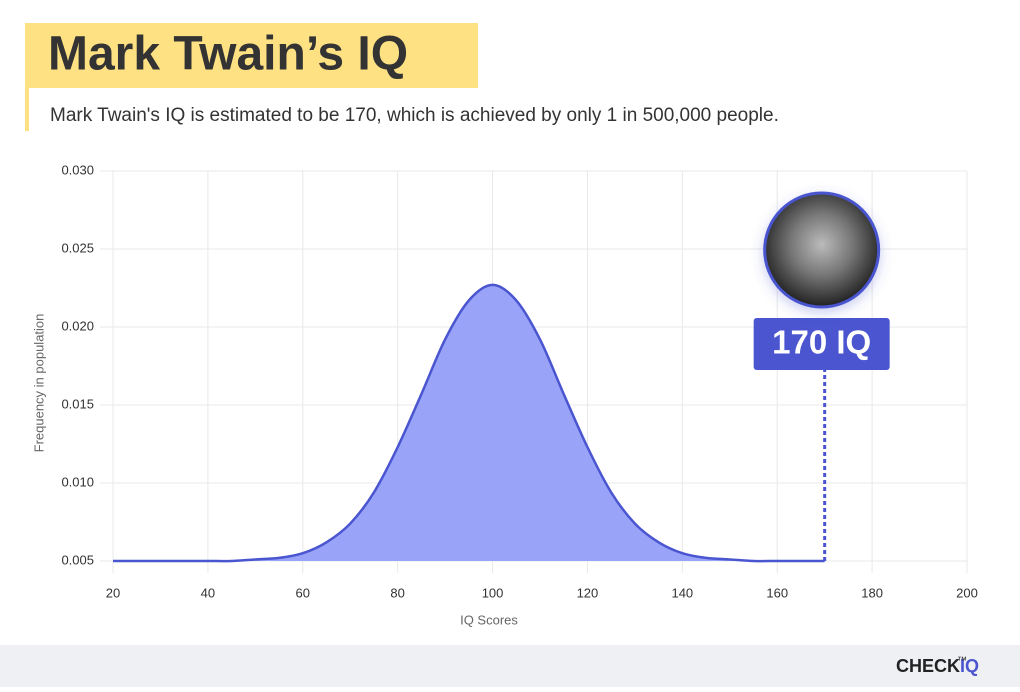  I want to click on x-tick-label: 200, so click(967, 592).